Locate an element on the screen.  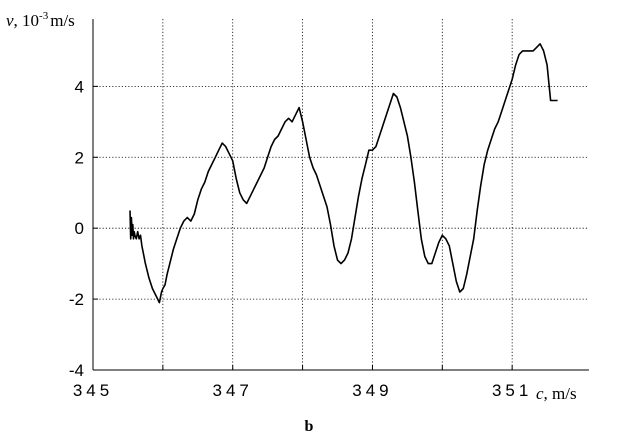
y-tick-label: -2 is located at coordinates (76, 299).